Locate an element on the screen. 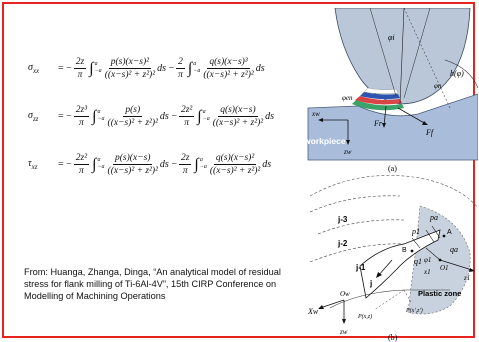 The width and height of the screenshot is (479, 342). force-ff-arrow is located at coordinates (412, 116).